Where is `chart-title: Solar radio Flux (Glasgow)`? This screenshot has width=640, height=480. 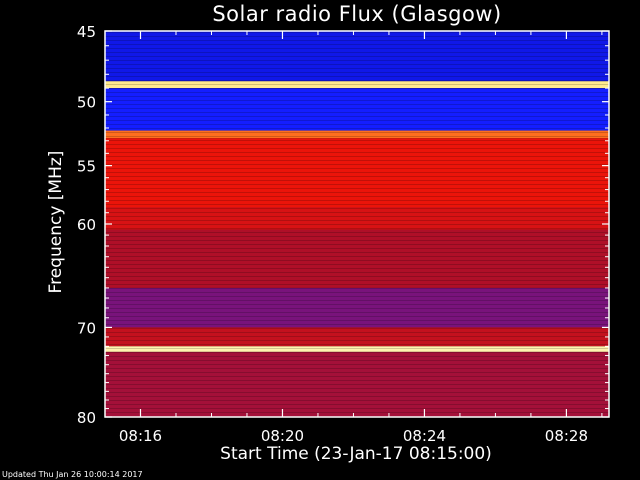
chart-title: Solar radio Flux (Glasgow) is located at coordinates (357, 14).